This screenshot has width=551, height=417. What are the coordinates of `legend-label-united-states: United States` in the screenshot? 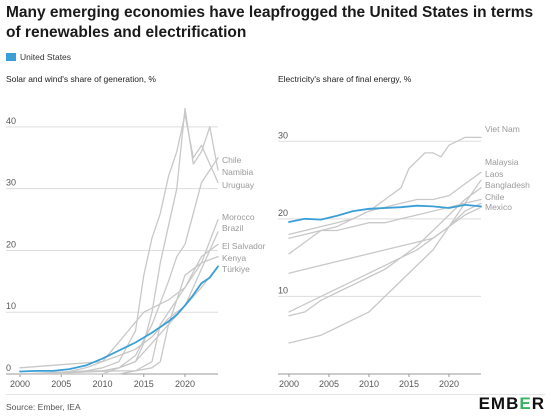 It's located at (46, 57).